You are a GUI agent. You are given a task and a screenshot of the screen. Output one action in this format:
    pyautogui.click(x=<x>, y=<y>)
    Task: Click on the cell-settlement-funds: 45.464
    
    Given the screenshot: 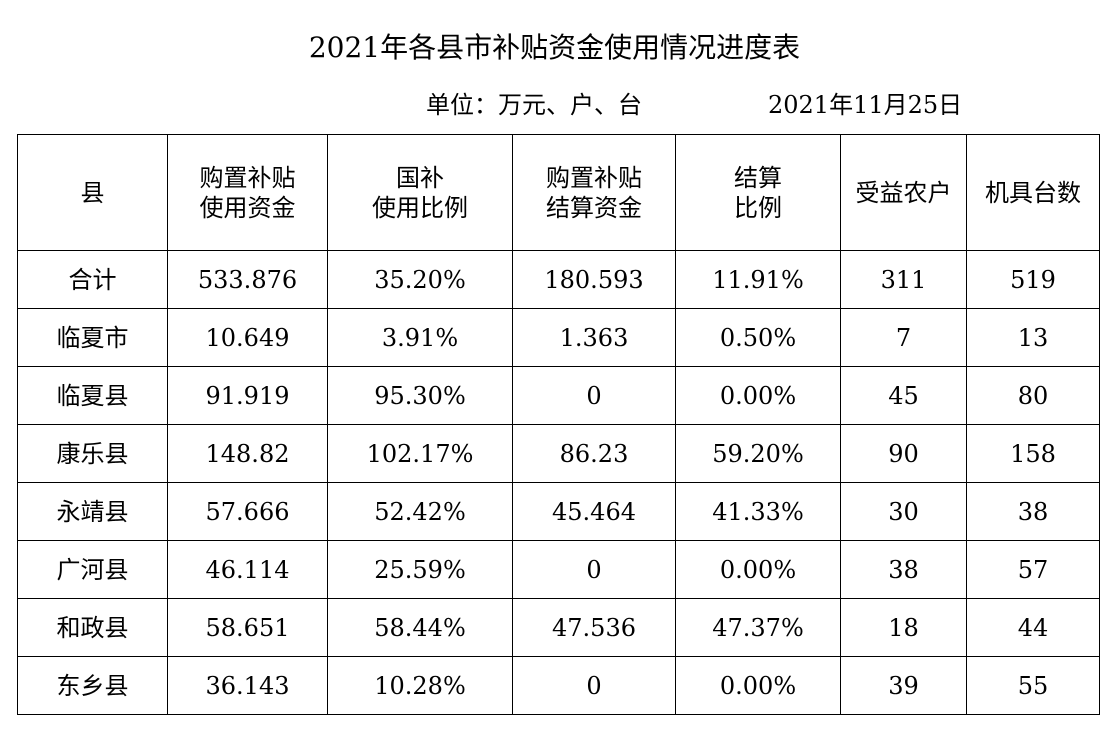 What is the action you would take?
    pyautogui.click(x=594, y=511)
    